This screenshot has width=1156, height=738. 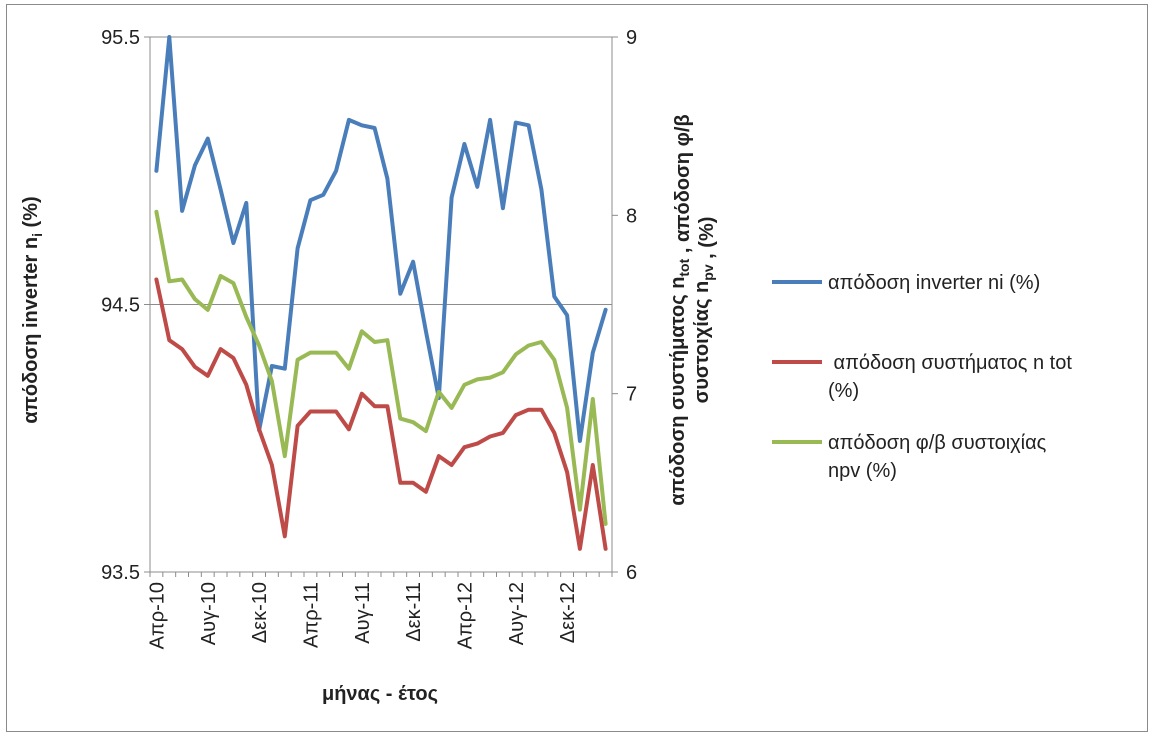 What do you see at coordinates (380, 694) in the screenshot?
I see `x-axis-title: μήνας - έτος` at bounding box center [380, 694].